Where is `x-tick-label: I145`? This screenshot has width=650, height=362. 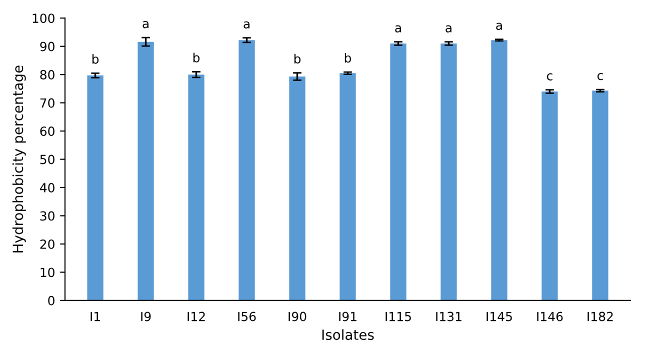
x-tick-label: I145 is located at coordinates (499, 317).